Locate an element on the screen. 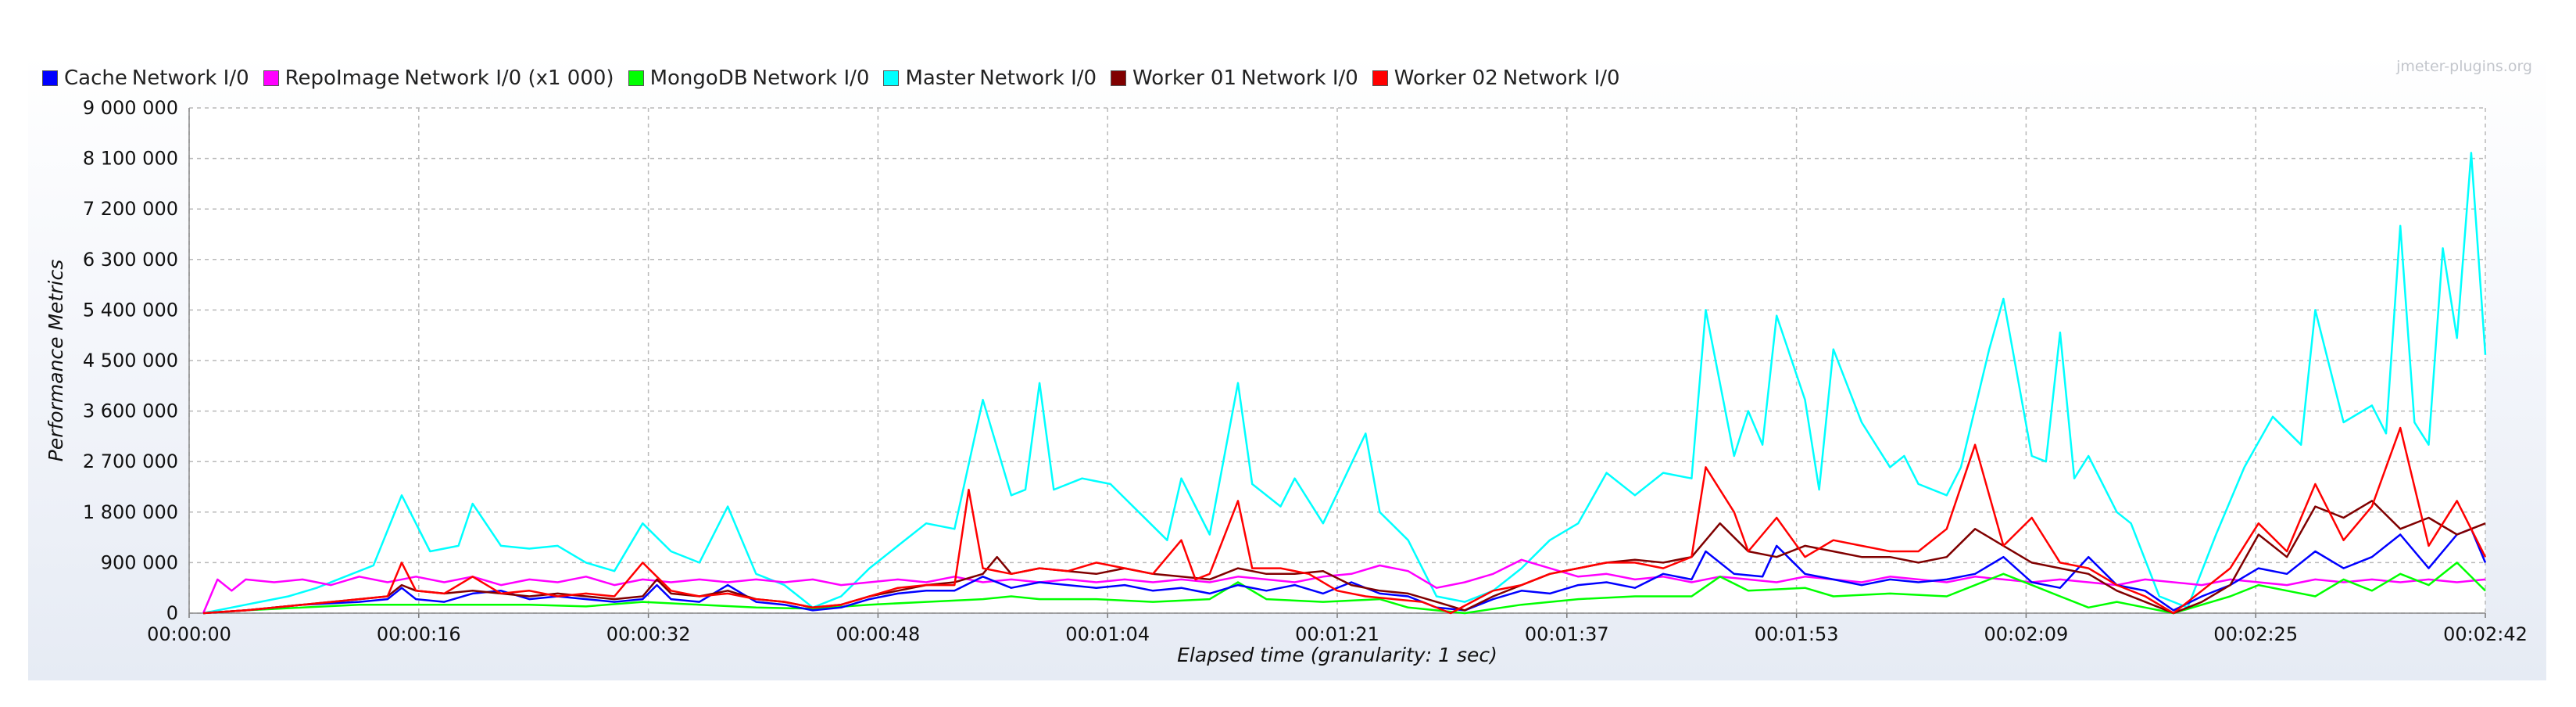 Image resolution: width=2576 pixels, height=707 pixels. y-tick-label: 900 000 is located at coordinates (139, 562).